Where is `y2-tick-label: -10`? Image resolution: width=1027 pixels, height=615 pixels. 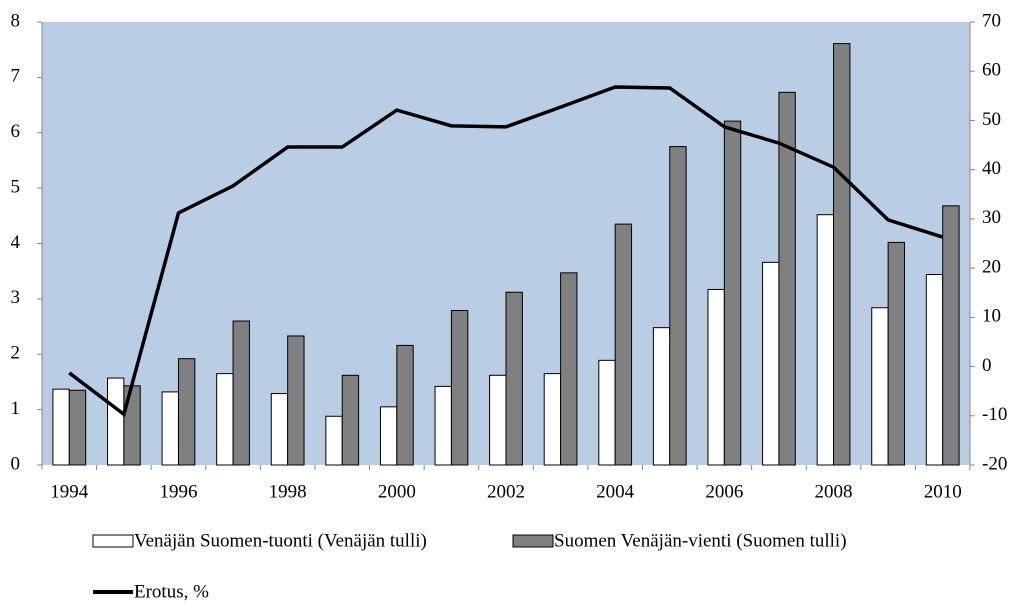 y2-tick-label: -10 is located at coordinates (994, 414).